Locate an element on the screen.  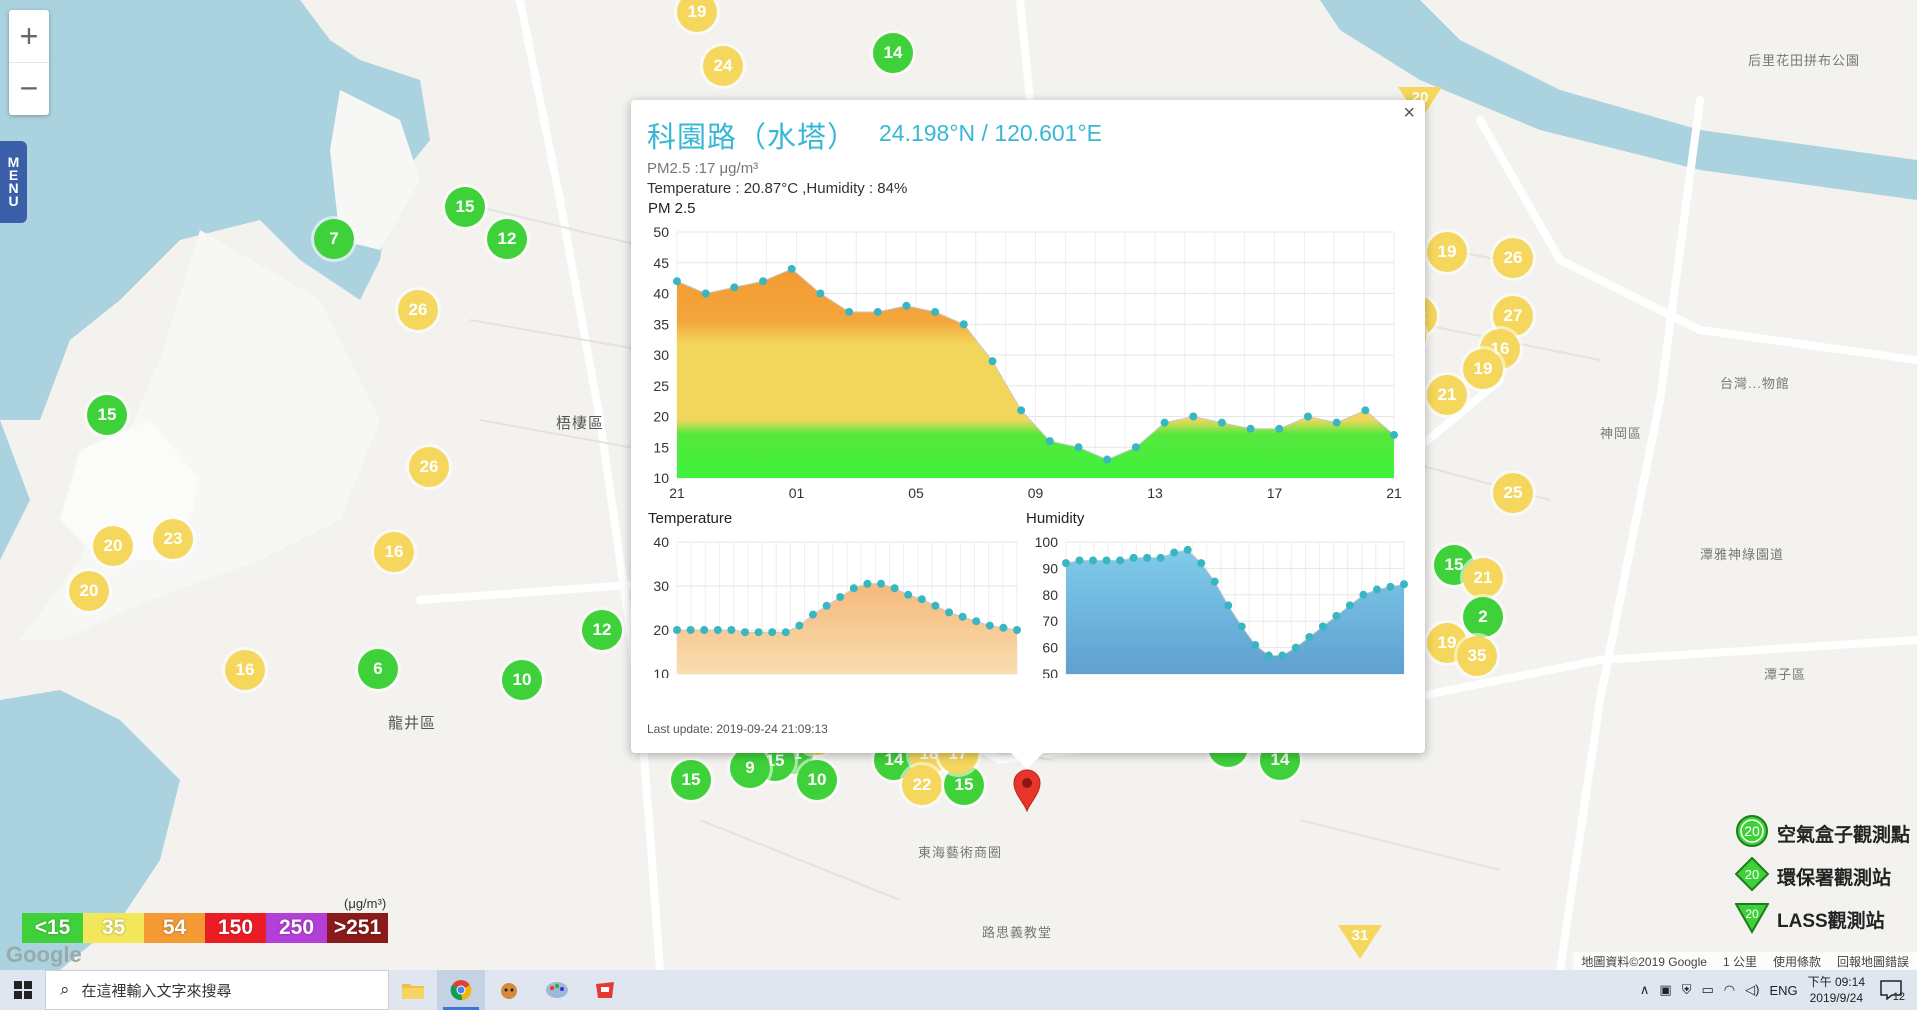
tray-app-icon: ▣ is located at coordinates (1665, 989).